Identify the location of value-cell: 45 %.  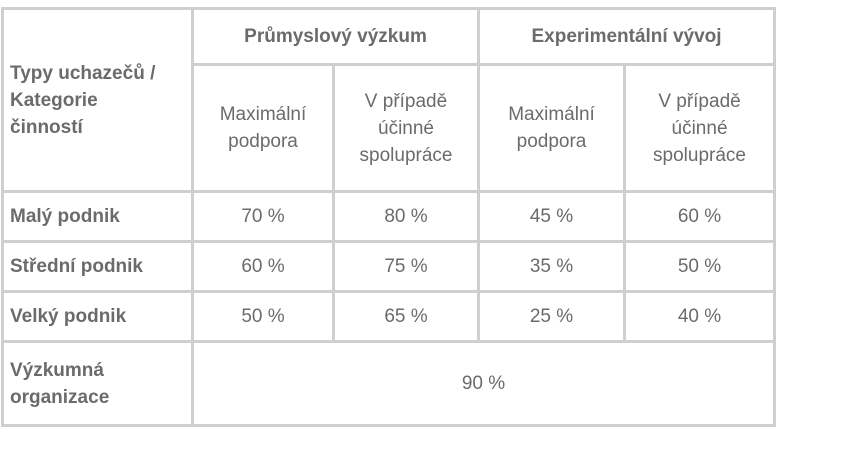
(552, 216).